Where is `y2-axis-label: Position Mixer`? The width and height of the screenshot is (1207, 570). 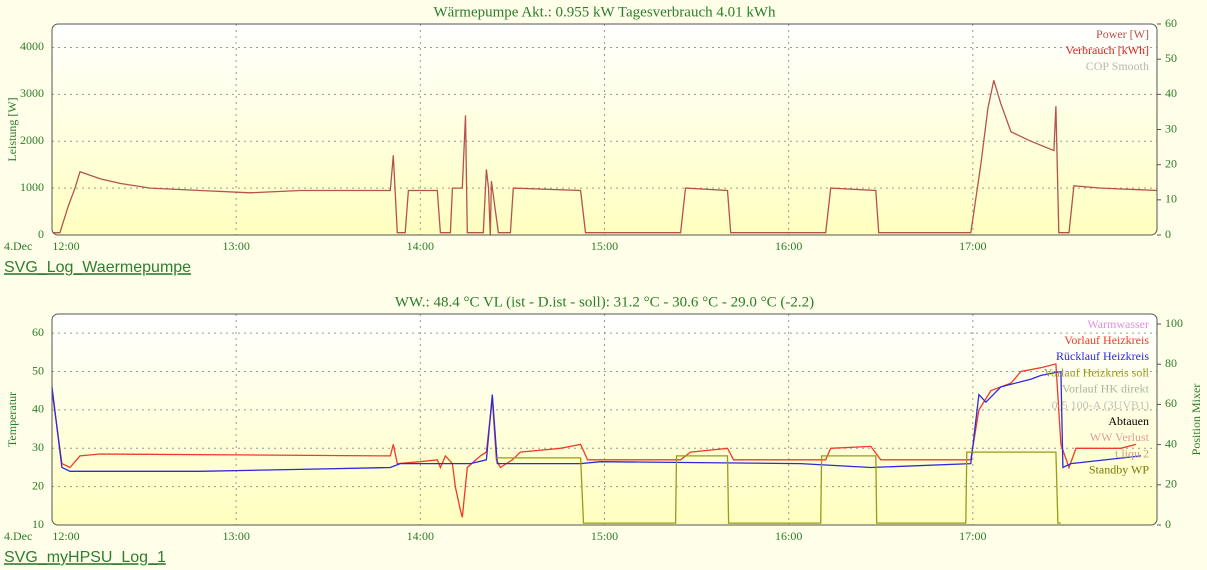 y2-axis-label: Position Mixer is located at coordinates (1196, 420).